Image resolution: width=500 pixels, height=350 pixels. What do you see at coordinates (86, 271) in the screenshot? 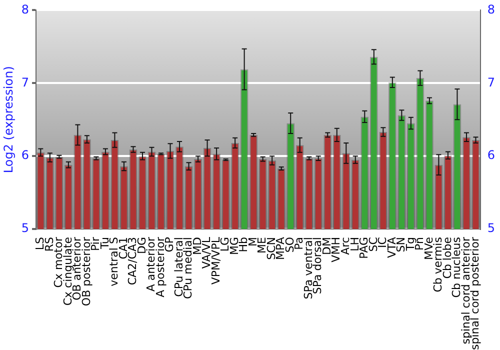
I see `x-tick-label: OB posterior` at bounding box center [86, 271].